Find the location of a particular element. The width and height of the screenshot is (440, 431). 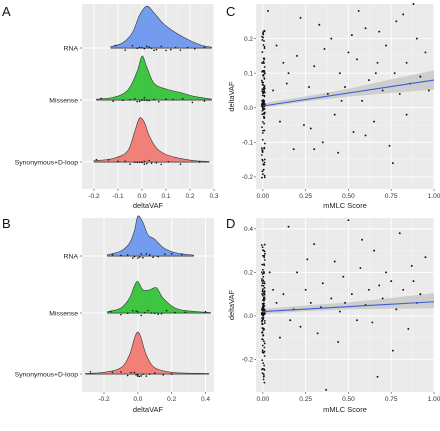

density-synonymous-d-loop is located at coordinates (151, 140).